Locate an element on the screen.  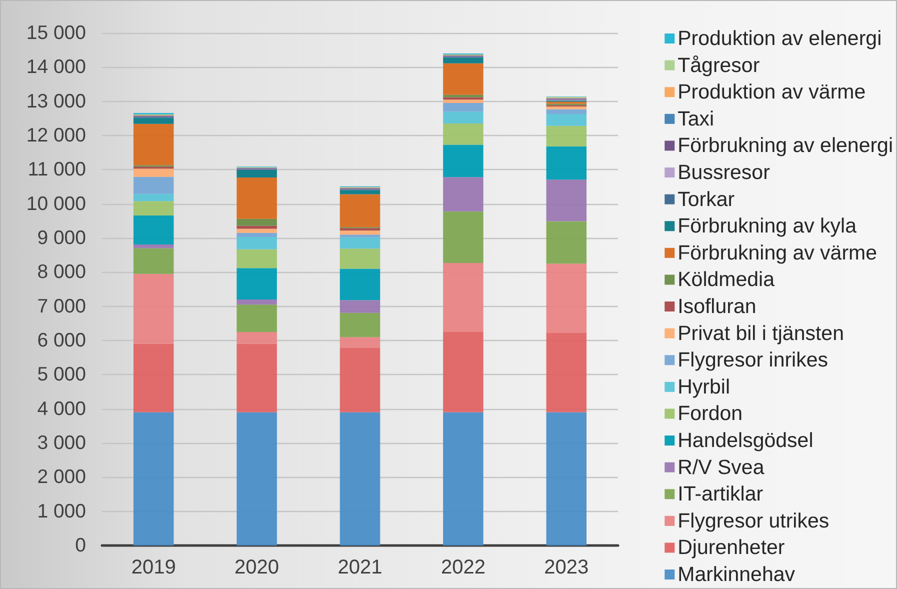
legend-label: Förbrukning av värme is located at coordinates (778, 252).